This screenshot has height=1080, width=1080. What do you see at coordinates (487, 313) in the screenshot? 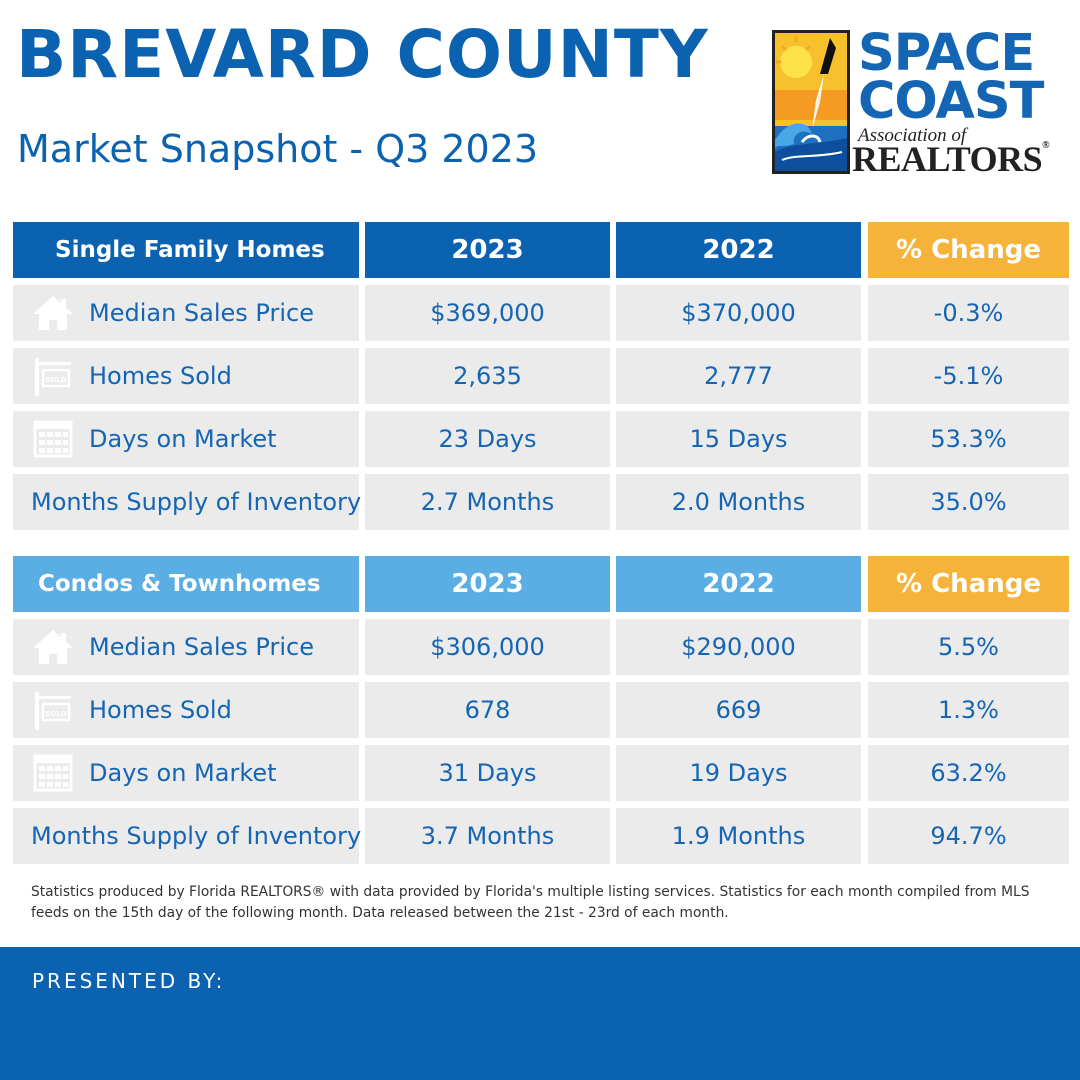
I see `value-2023: $369,000` at bounding box center [487, 313].